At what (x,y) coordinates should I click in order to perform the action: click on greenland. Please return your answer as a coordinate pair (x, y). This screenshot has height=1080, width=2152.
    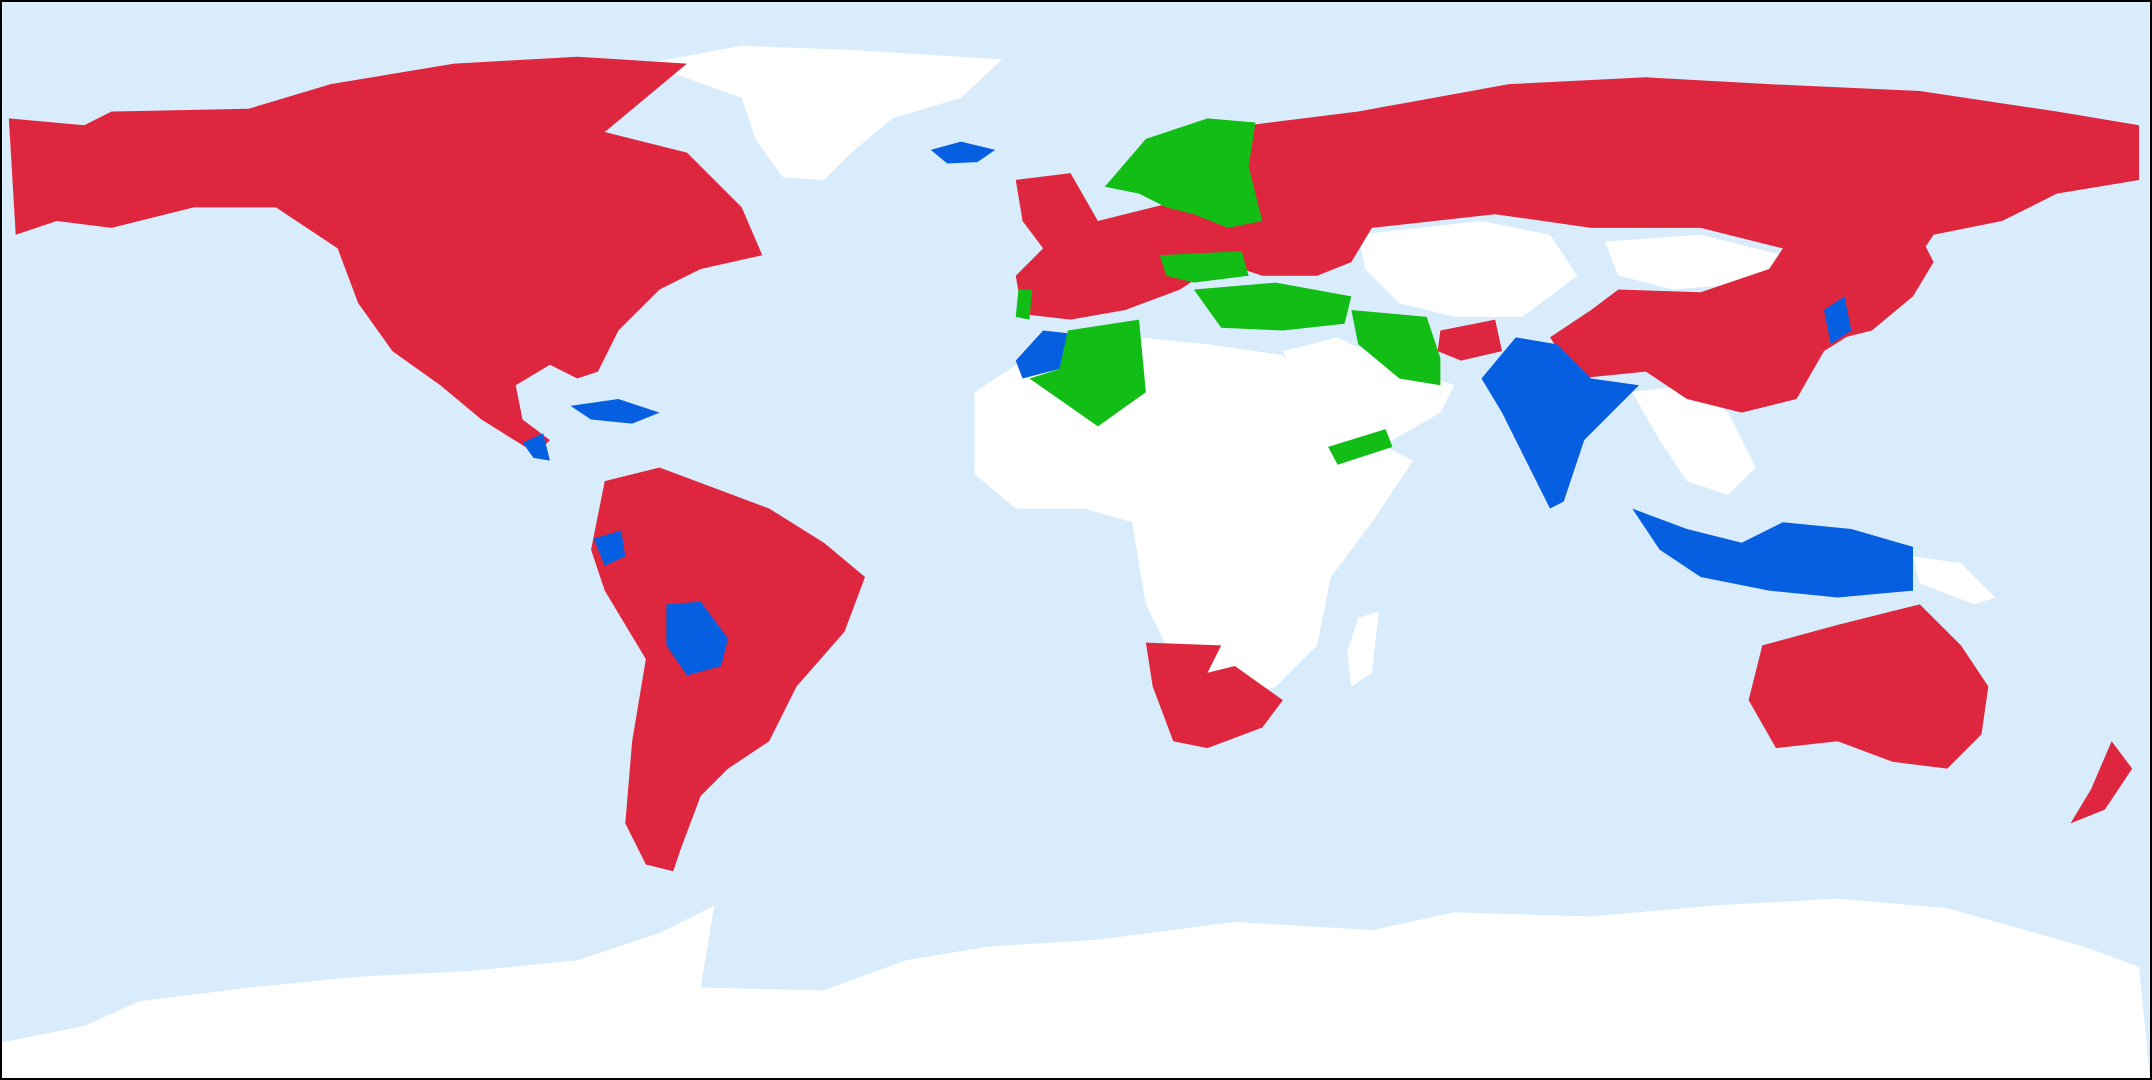
    Looking at the image, I should click on (824, 112).